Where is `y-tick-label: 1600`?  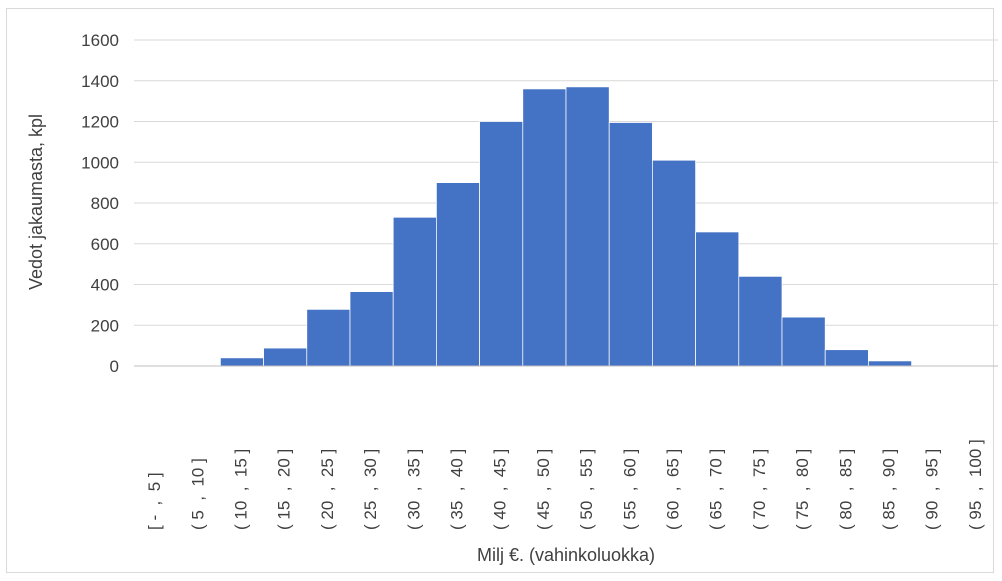 y-tick-label: 1600 is located at coordinates (100, 40).